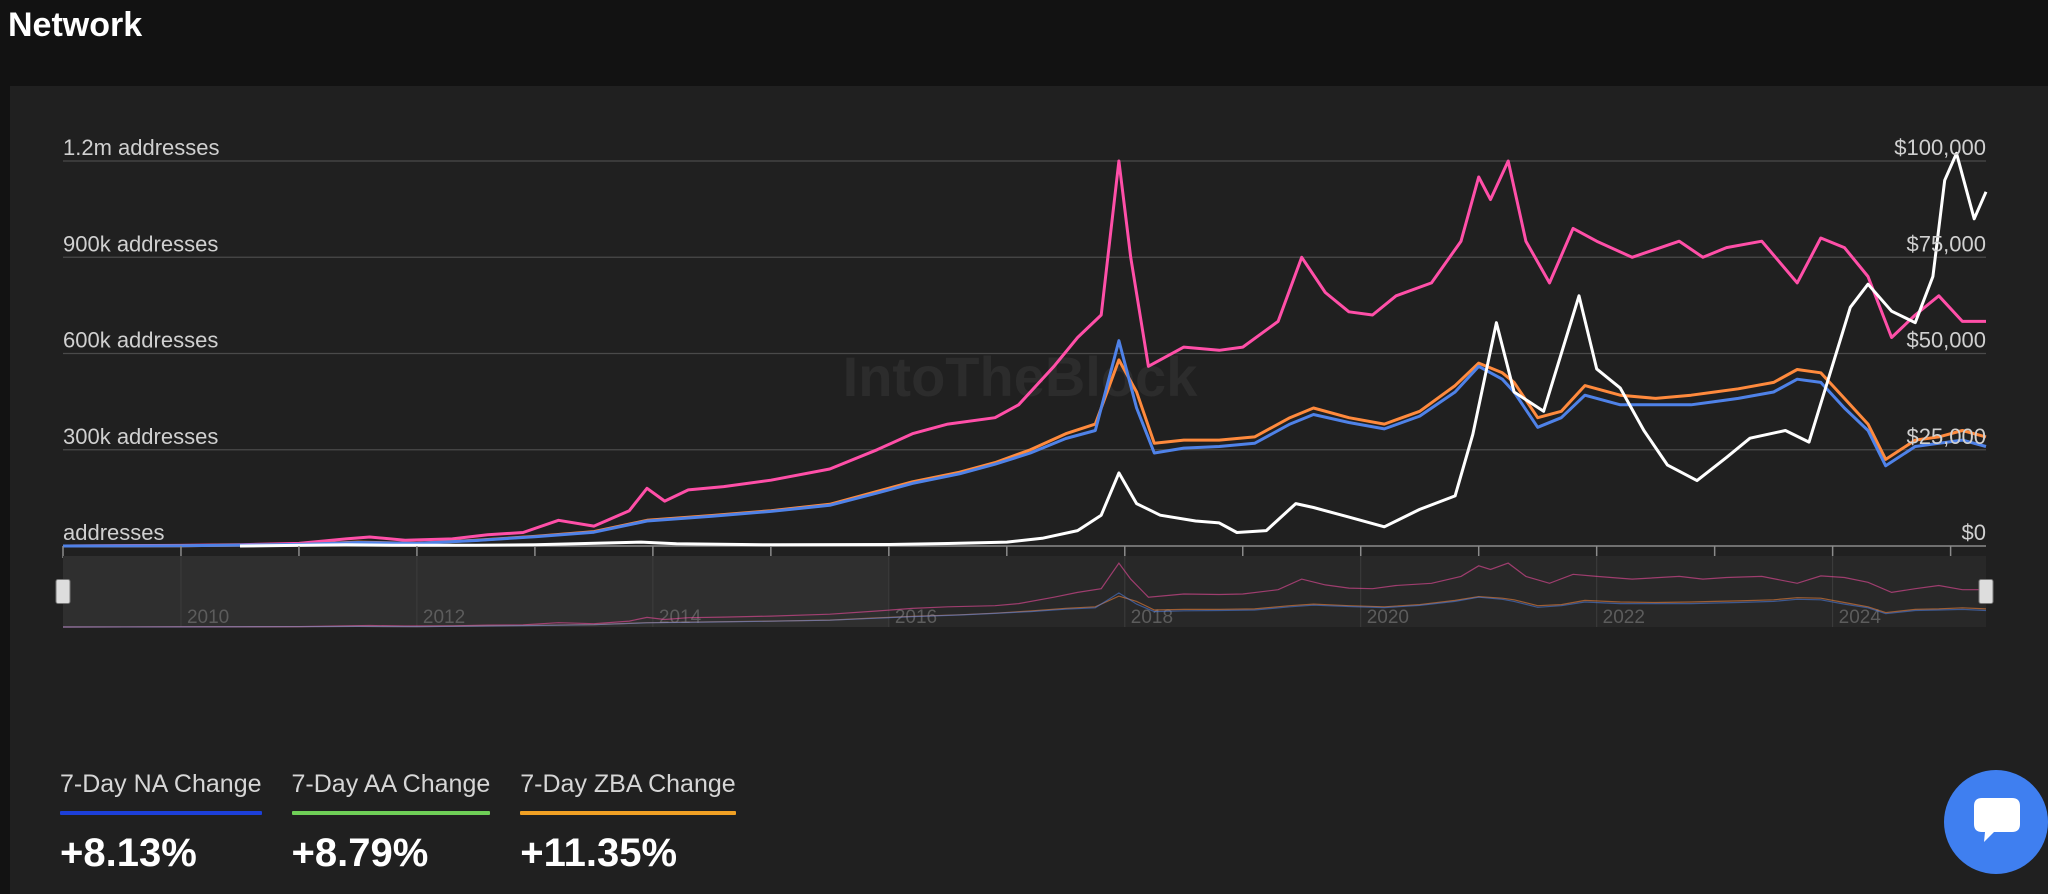  I want to click on y-left-tick-label: 300k addresses, so click(140, 436).